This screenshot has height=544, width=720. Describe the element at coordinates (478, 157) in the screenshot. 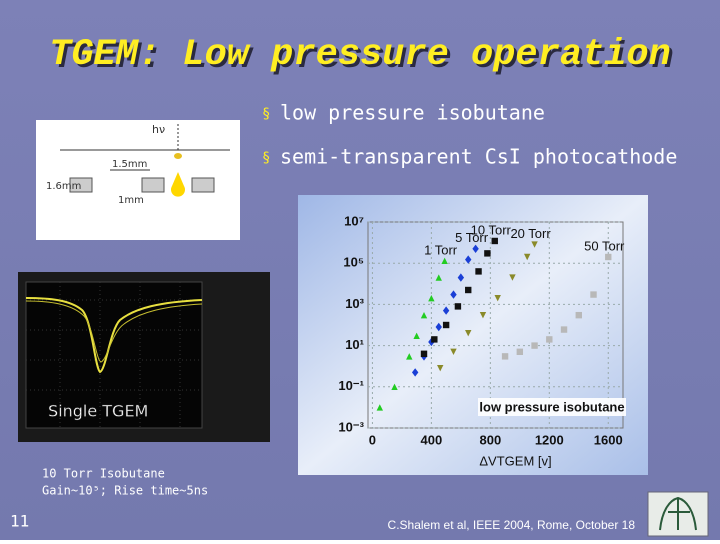

I see `bullet: semi-transparent CsI photocathode` at that location.